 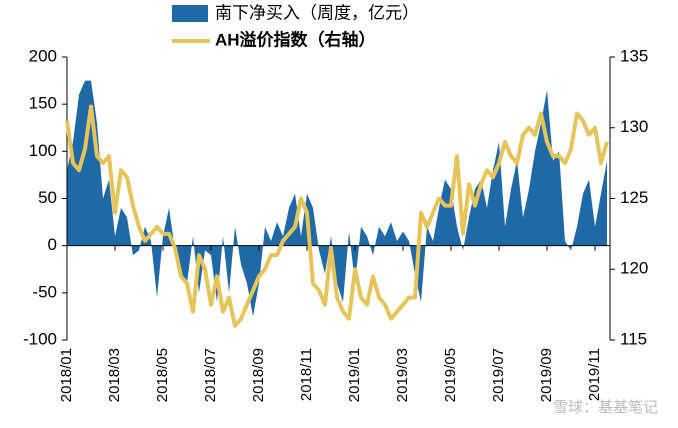 I want to click on y-tick-label: 200, so click(x=43, y=55).